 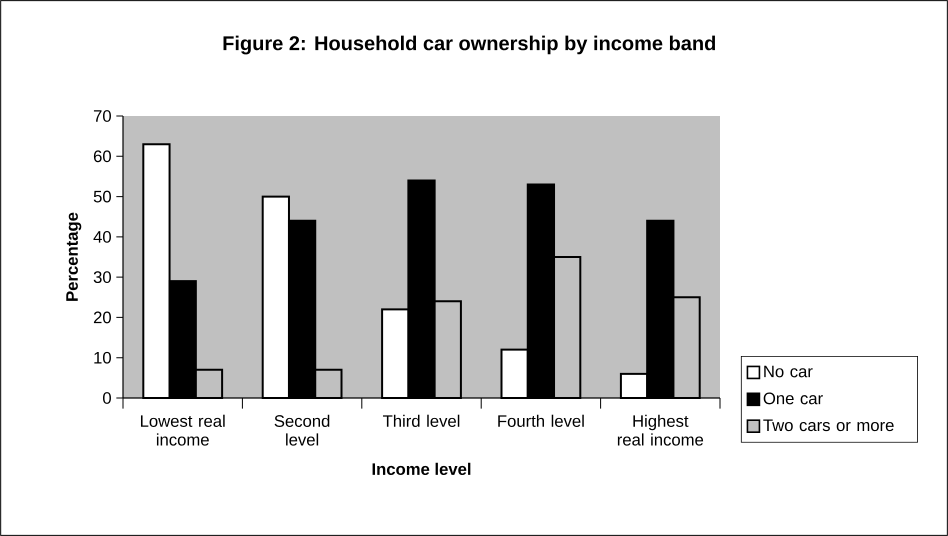 I want to click on y-tick-label: 50, so click(x=102, y=196).